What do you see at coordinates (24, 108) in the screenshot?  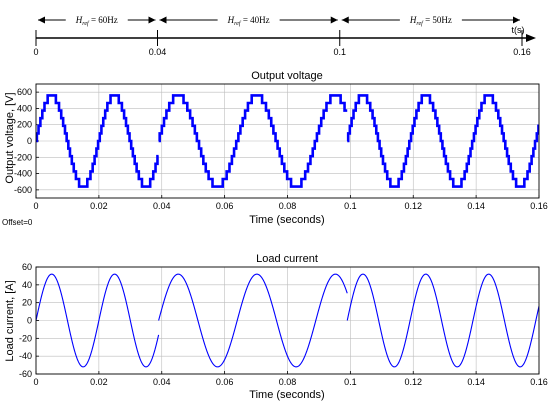 I see `y-tick-label: 400` at bounding box center [24, 108].